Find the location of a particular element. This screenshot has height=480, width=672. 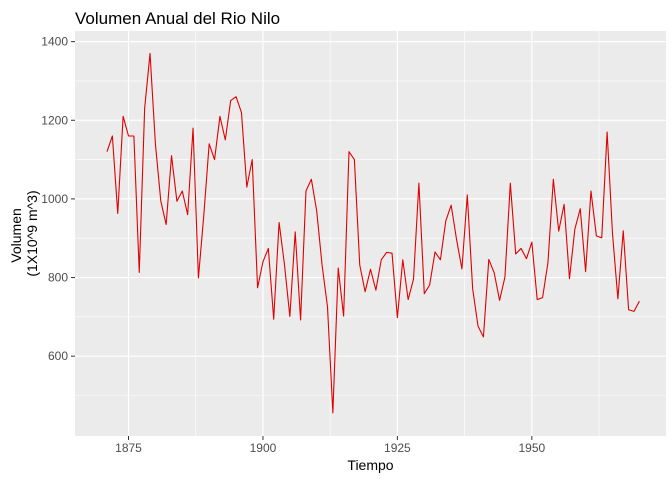

x-tick-label: 1950 is located at coordinates (531, 448).